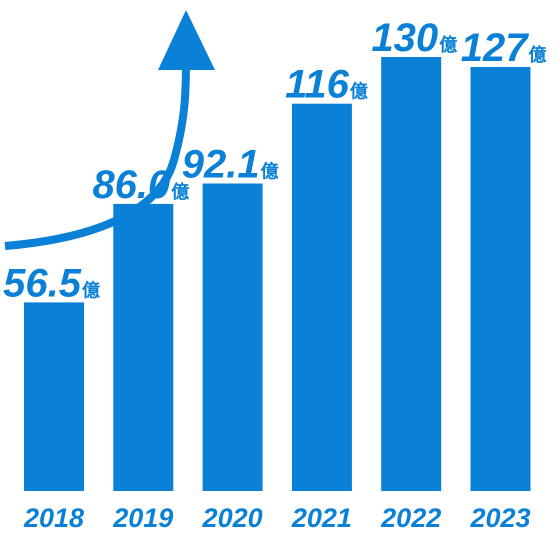  What do you see at coordinates (232, 518) in the screenshot?
I see `x-tick-label-2020: 2020` at bounding box center [232, 518].